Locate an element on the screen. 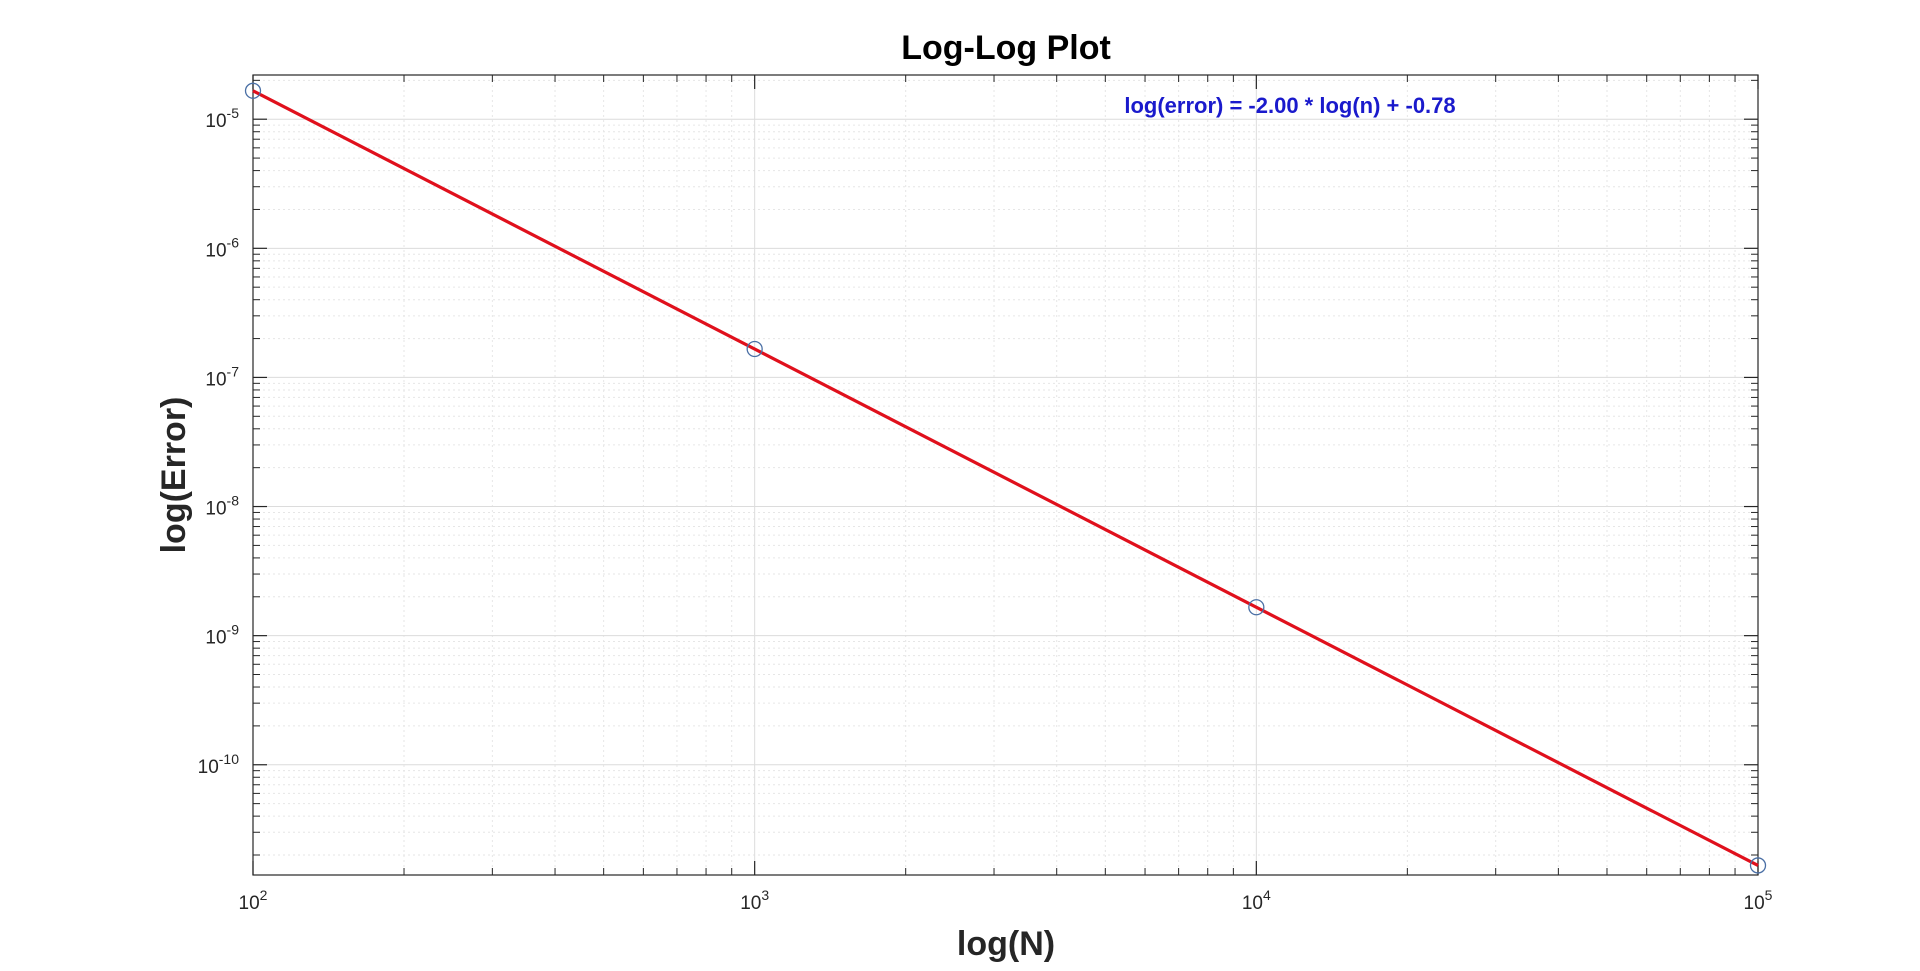 This screenshot has height=971, width=1920. y-tick-label: 10⁻⁸ is located at coordinates (222, 506).